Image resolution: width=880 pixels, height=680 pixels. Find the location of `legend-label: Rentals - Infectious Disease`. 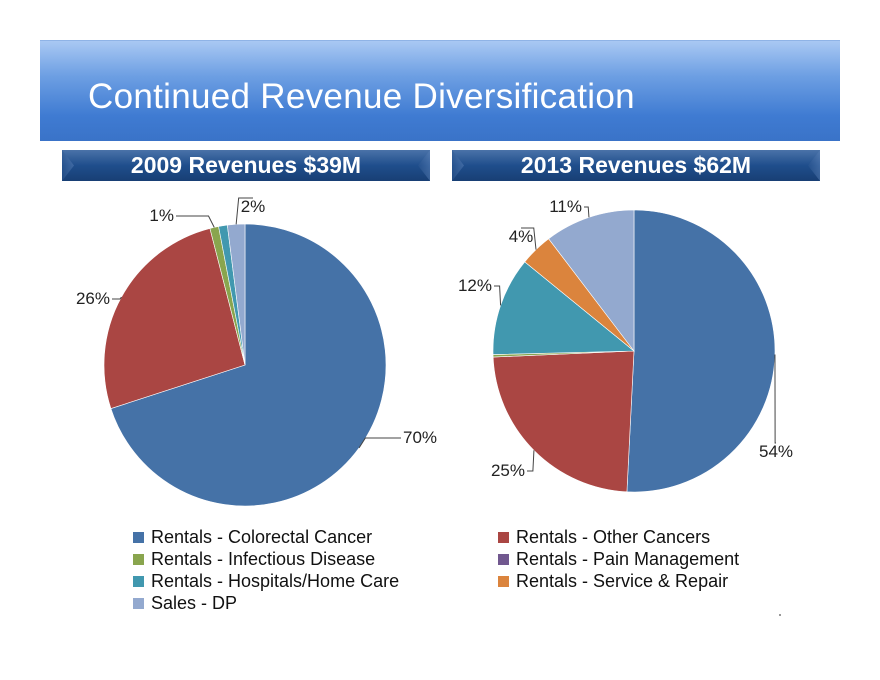

legend-label: Rentals - Infectious Disease is located at coordinates (263, 558).